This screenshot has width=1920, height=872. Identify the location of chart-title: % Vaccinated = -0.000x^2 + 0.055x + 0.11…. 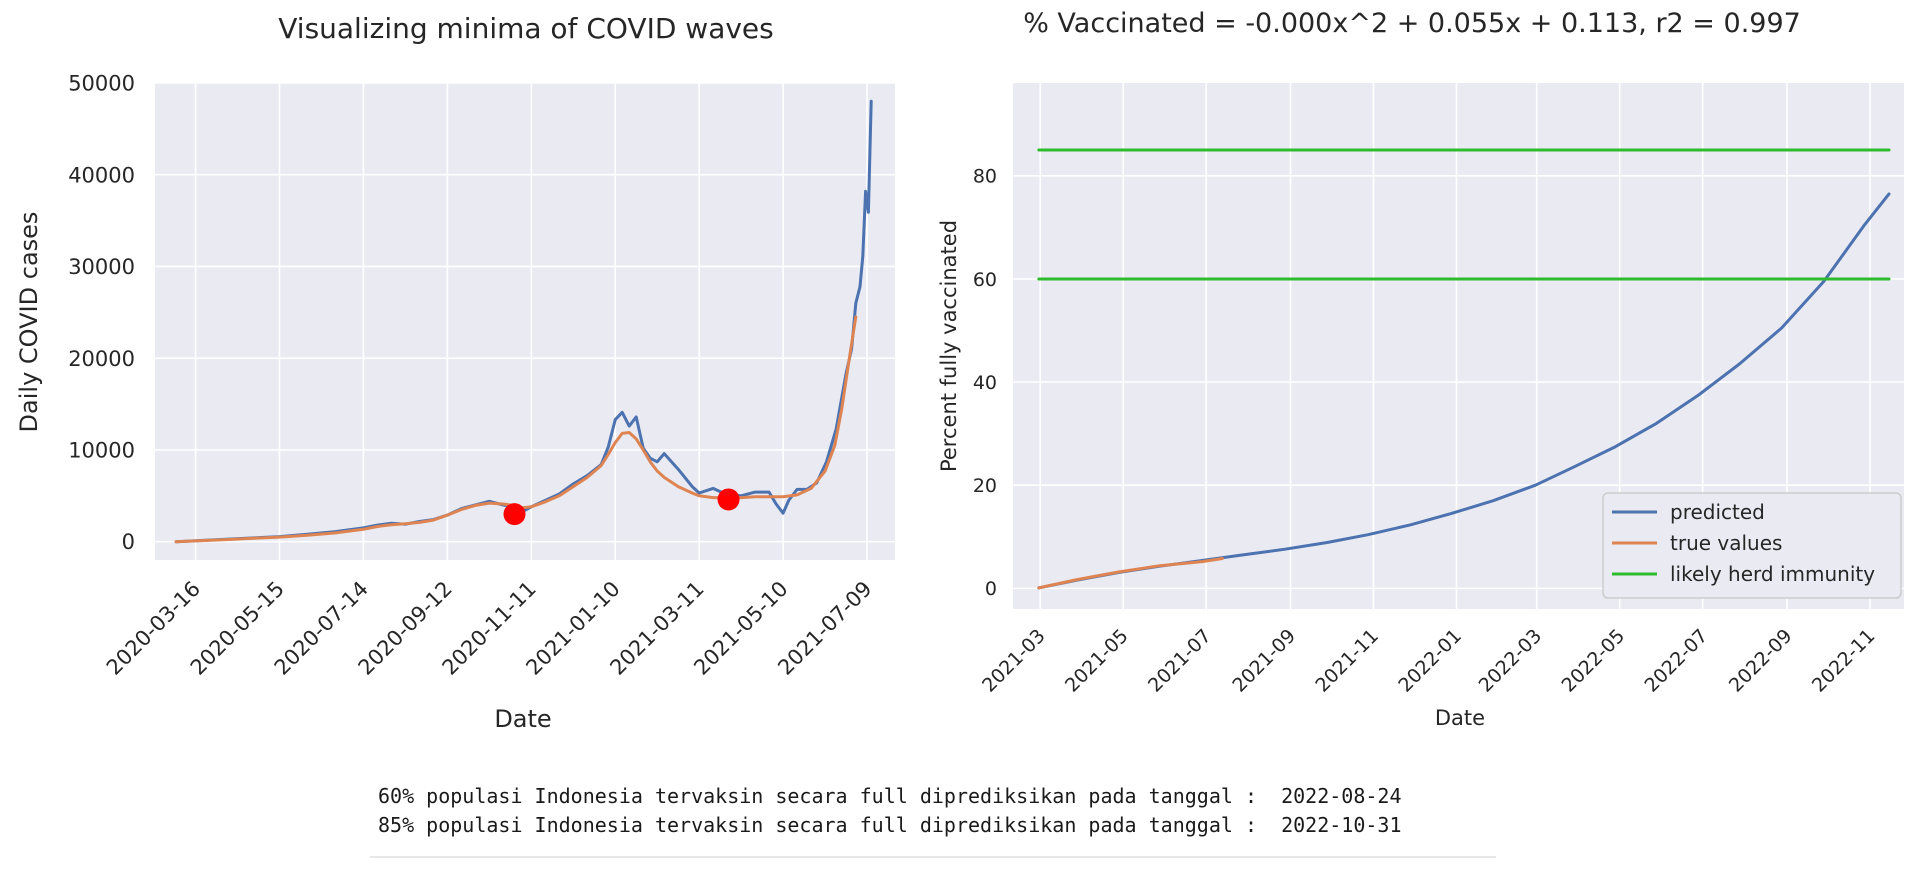
(1412, 23).